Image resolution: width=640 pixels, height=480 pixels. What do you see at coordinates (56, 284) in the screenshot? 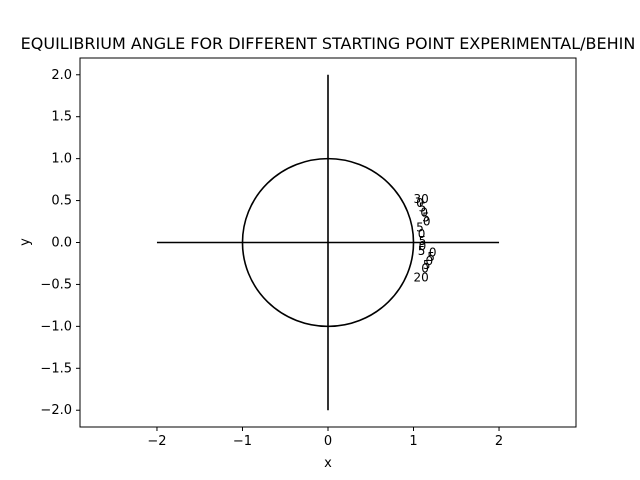
I see `y-tick-label: −0.5` at bounding box center [56, 284].